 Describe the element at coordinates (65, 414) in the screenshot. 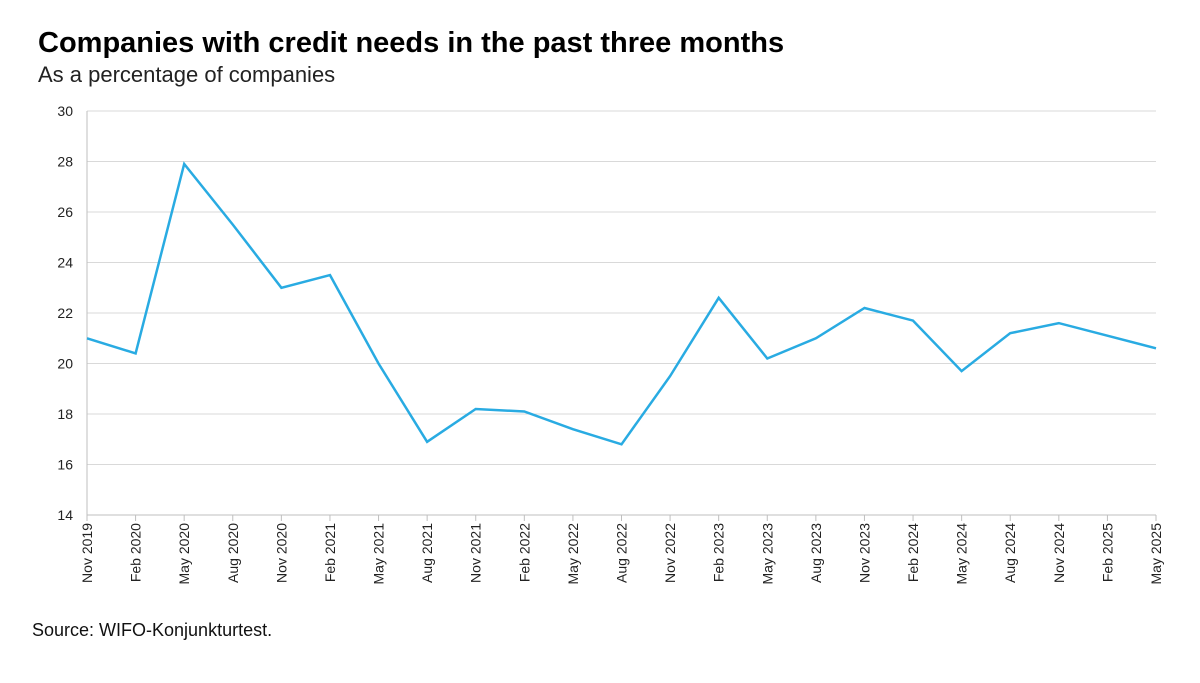

I see `y-tick-label: 18` at that location.